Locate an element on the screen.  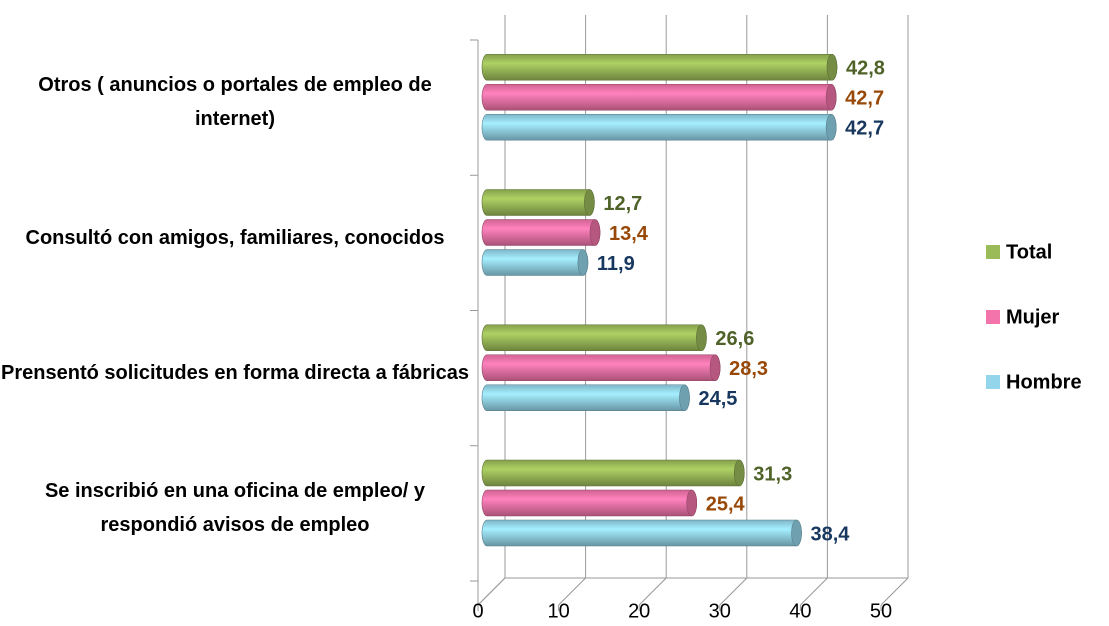
value-label: 11,9 is located at coordinates (616, 264).